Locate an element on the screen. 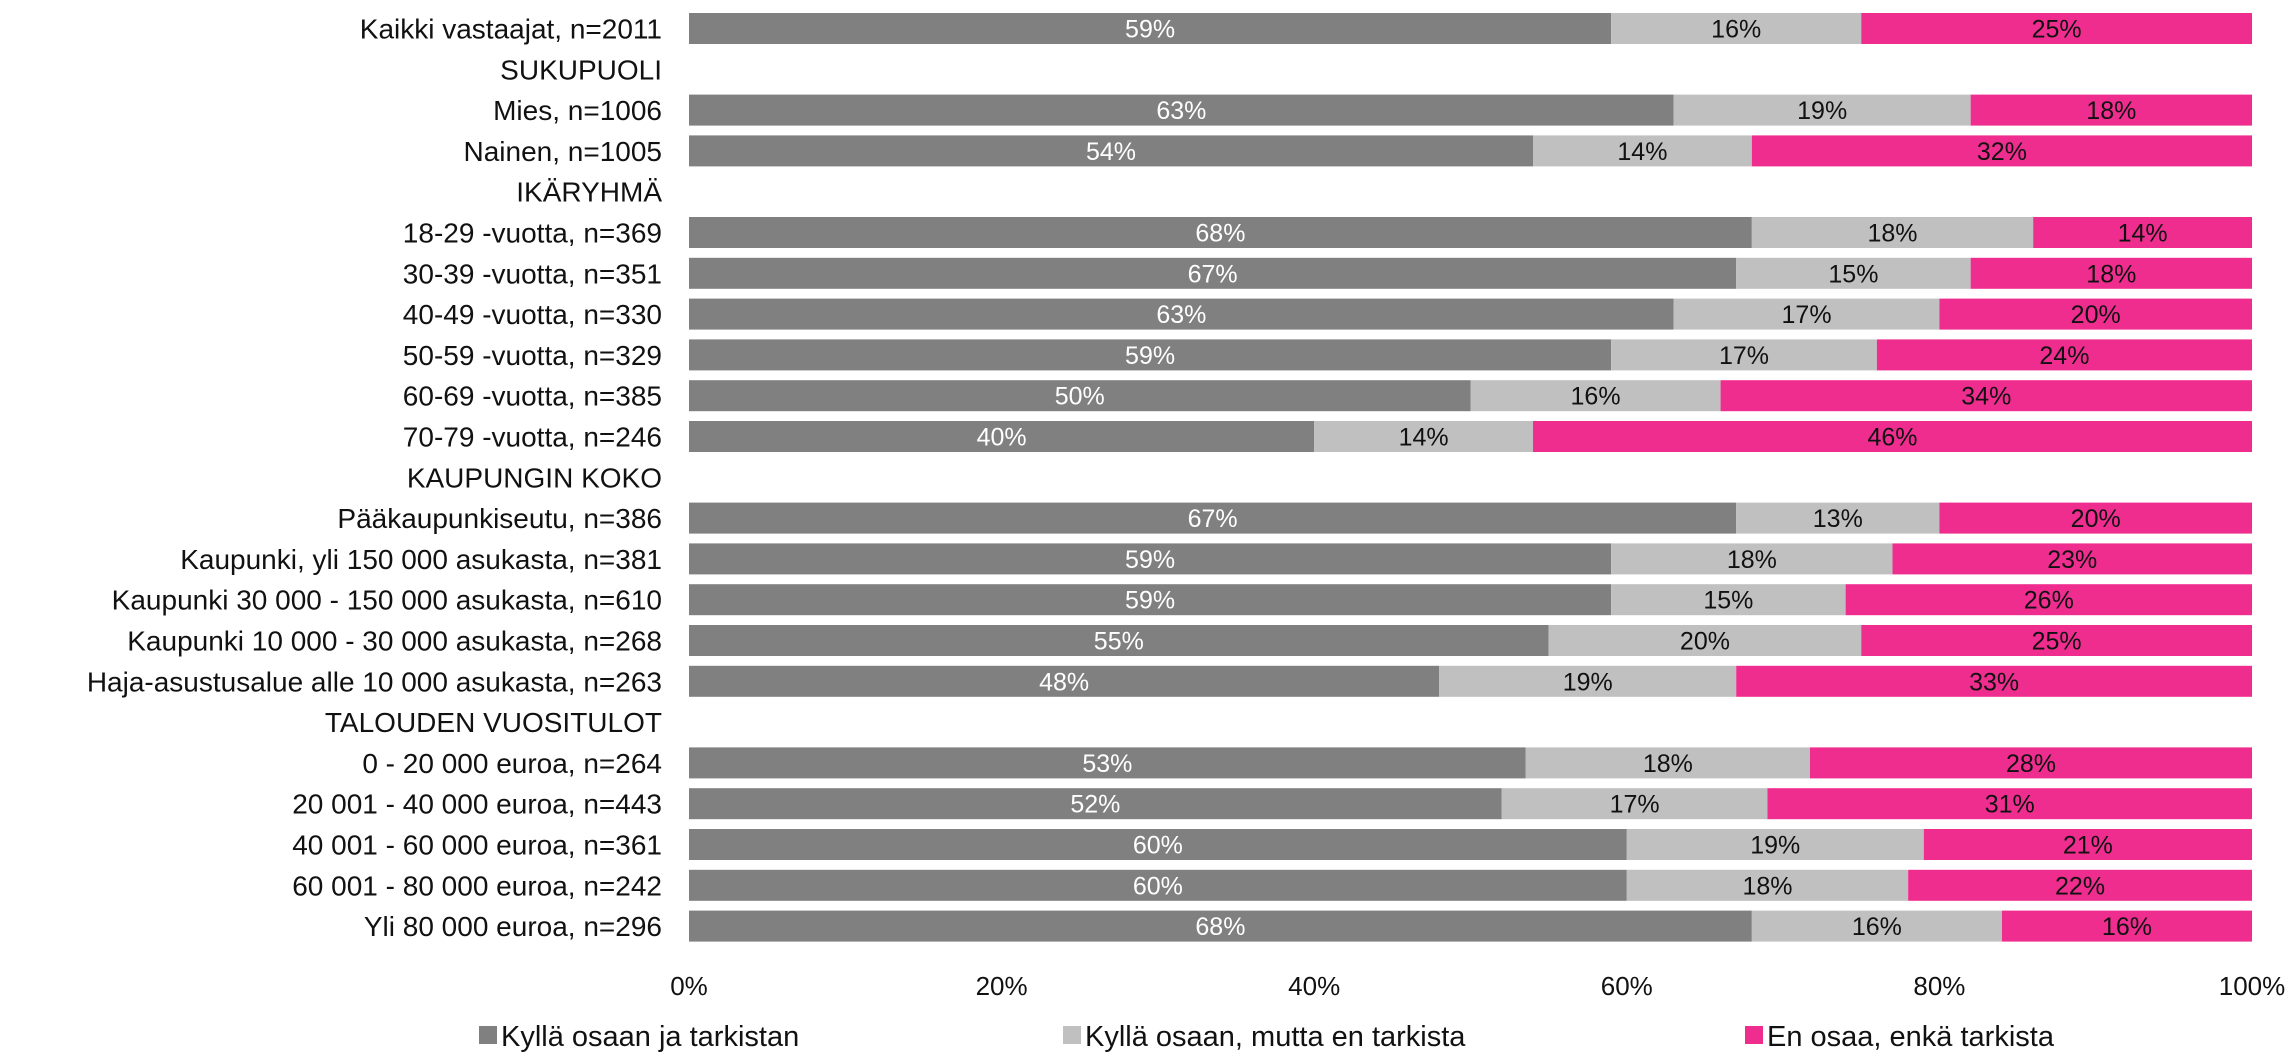 This screenshot has height=1061, width=2292. category-label: 60 001 - 80 000 euroa, n=242 is located at coordinates (477, 885).